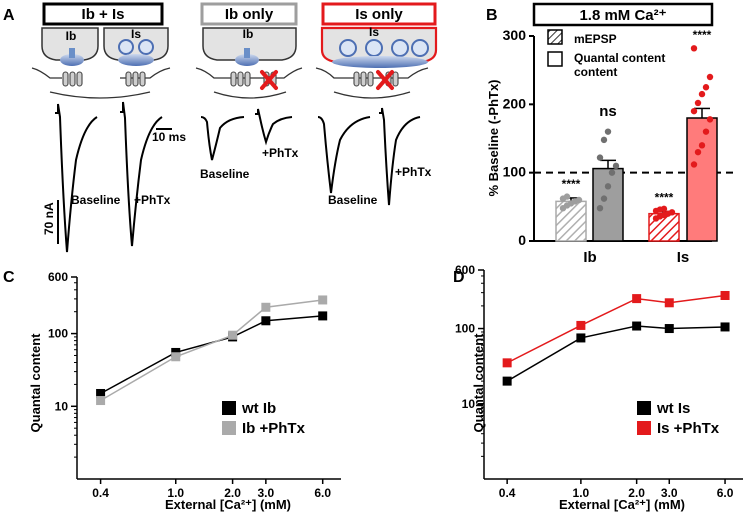 This screenshot has width=747, height=517. What do you see at coordinates (376, 62) in the screenshot?
I see `schematic-is-only: Is` at bounding box center [376, 62].